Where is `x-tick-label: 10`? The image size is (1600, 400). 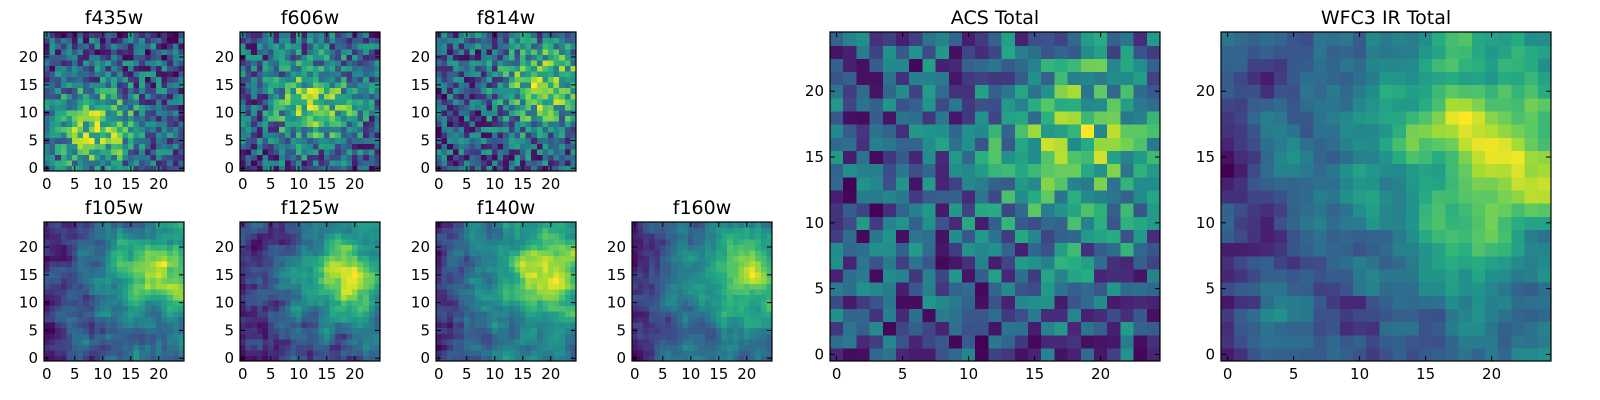 x-tick-label: 10 is located at coordinates (298, 374).